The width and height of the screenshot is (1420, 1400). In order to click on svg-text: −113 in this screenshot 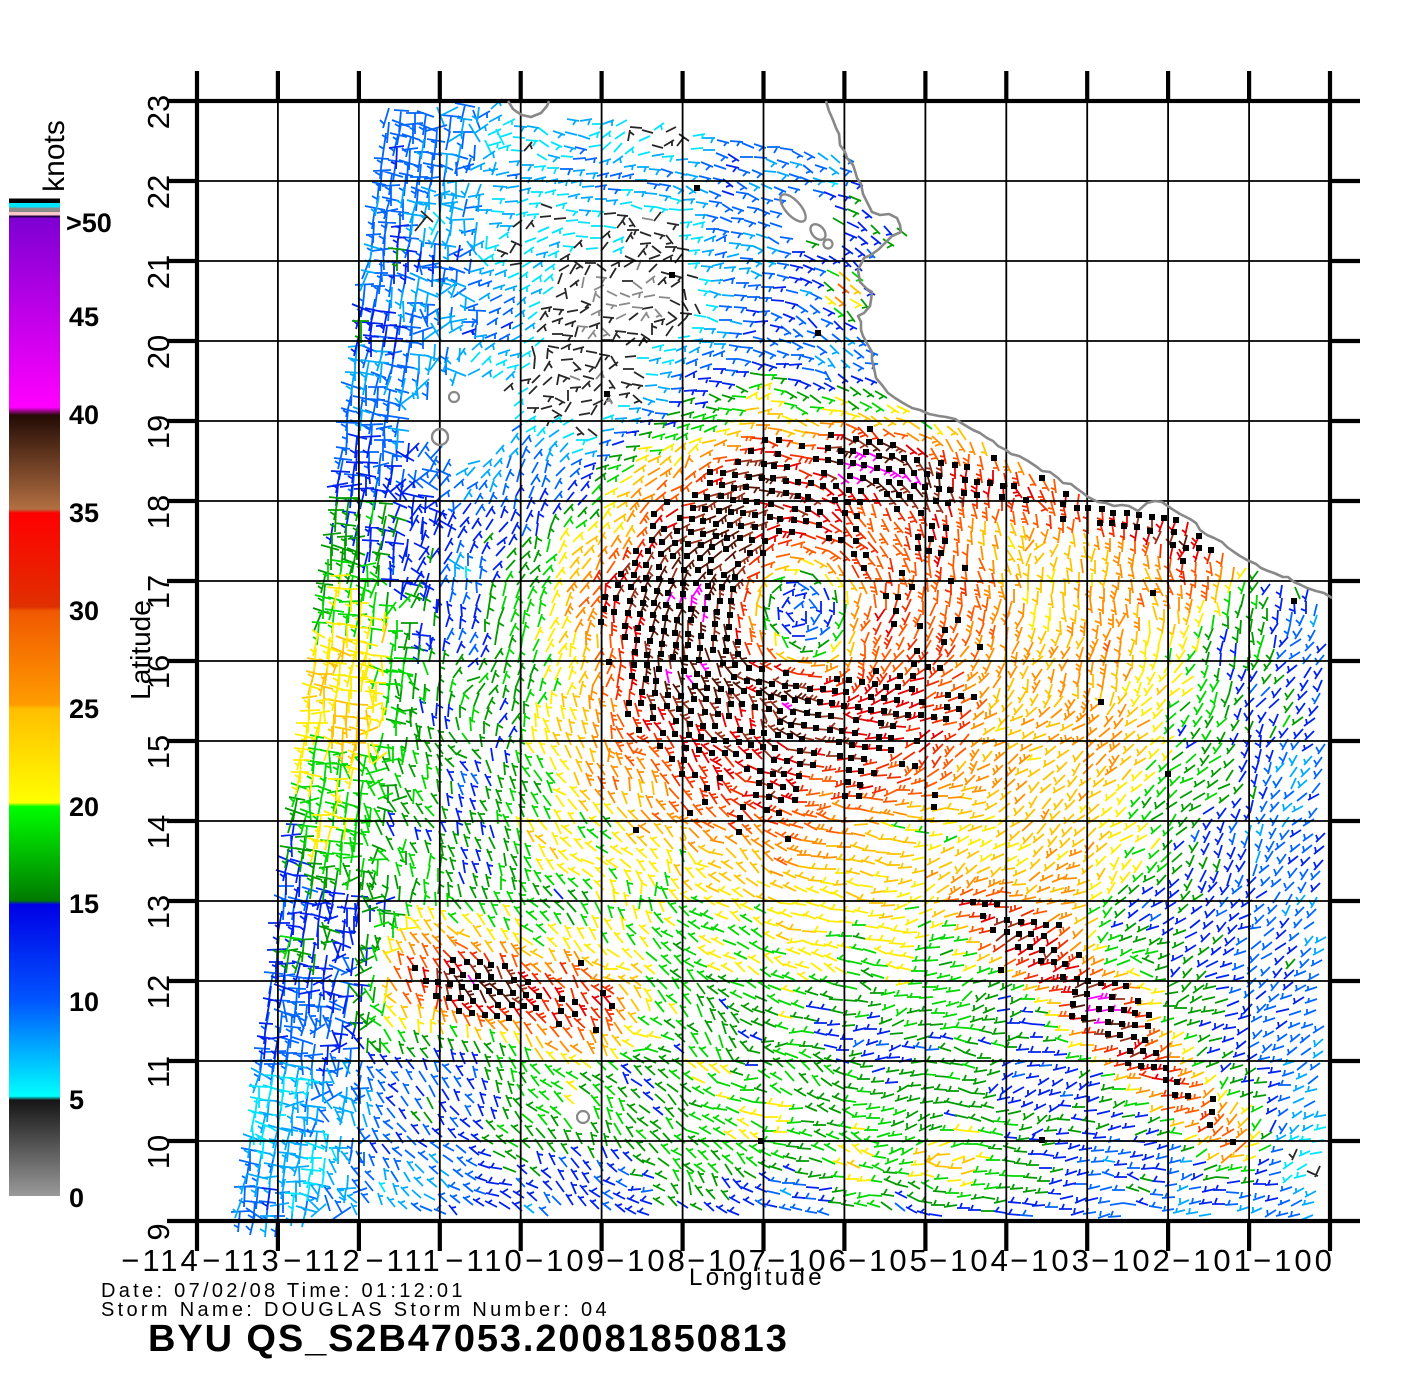, I will do `click(242, 1260)`.